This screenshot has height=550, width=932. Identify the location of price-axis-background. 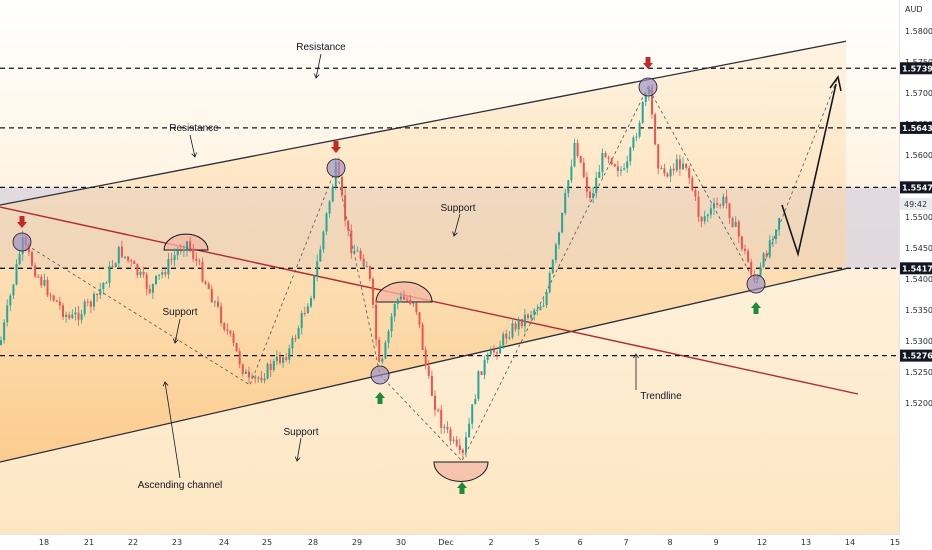
(916, 275).